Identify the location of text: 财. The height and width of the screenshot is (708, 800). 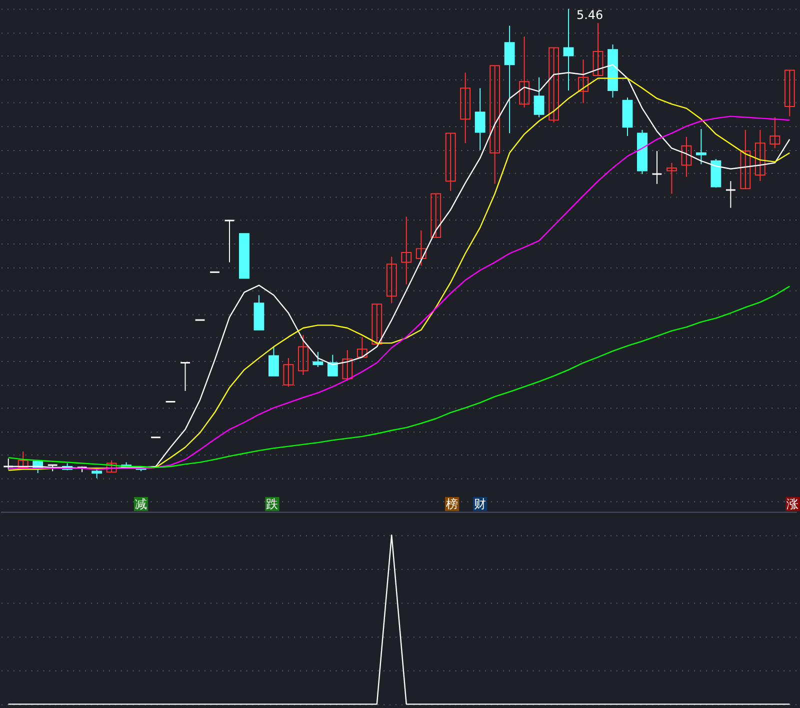
(480, 504).